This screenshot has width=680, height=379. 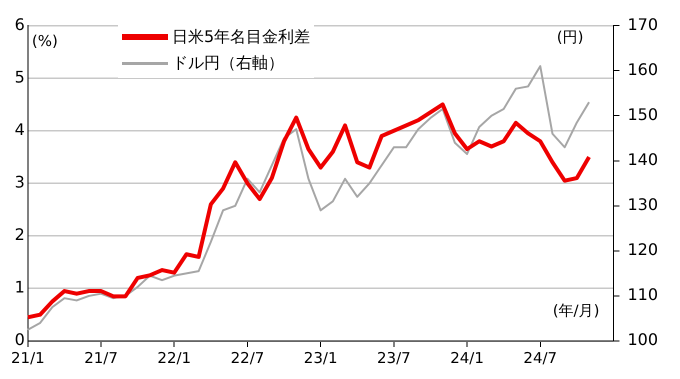 I want to click on x-tick-label: 23/1, so click(x=321, y=357).